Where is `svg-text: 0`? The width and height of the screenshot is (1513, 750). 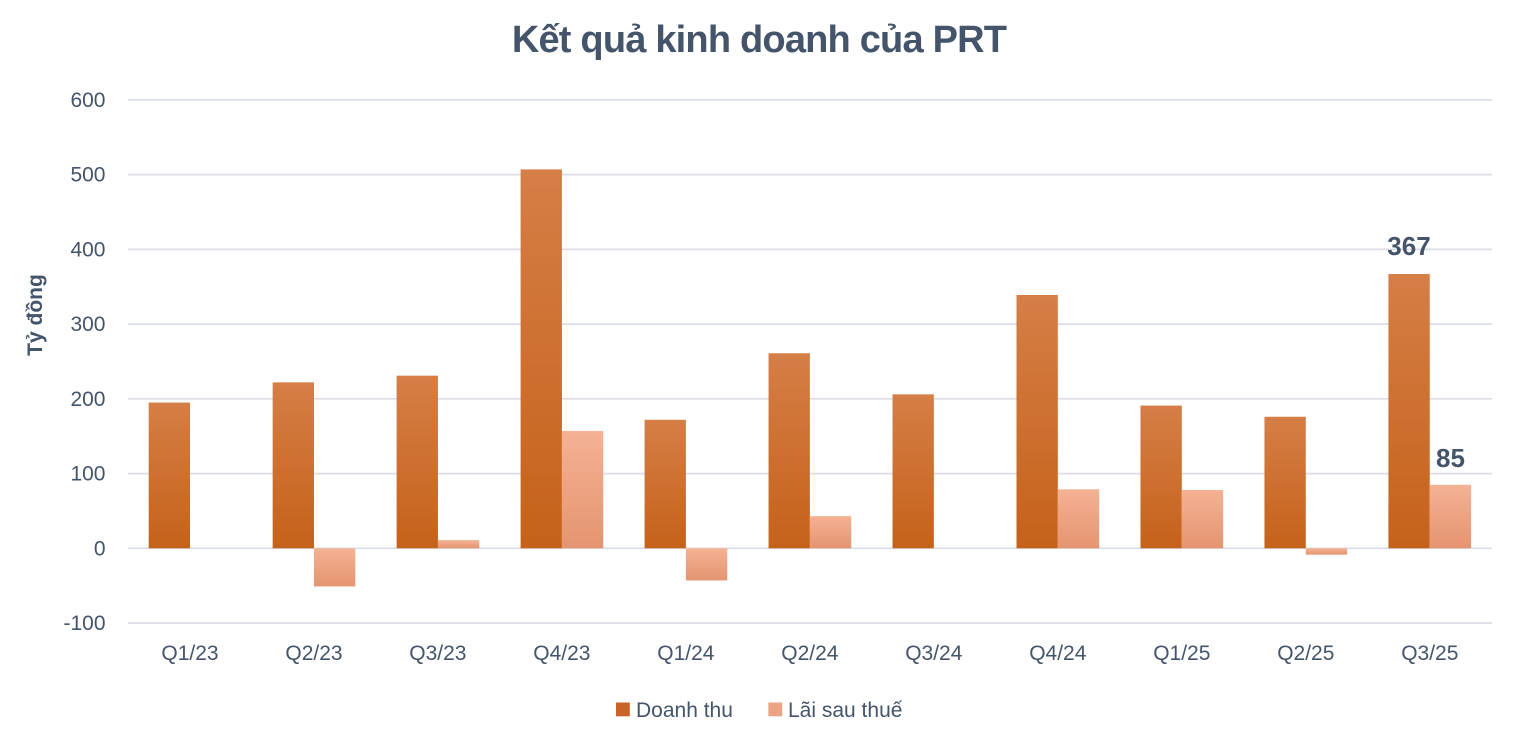
svg-text: 0 is located at coordinates (100, 548).